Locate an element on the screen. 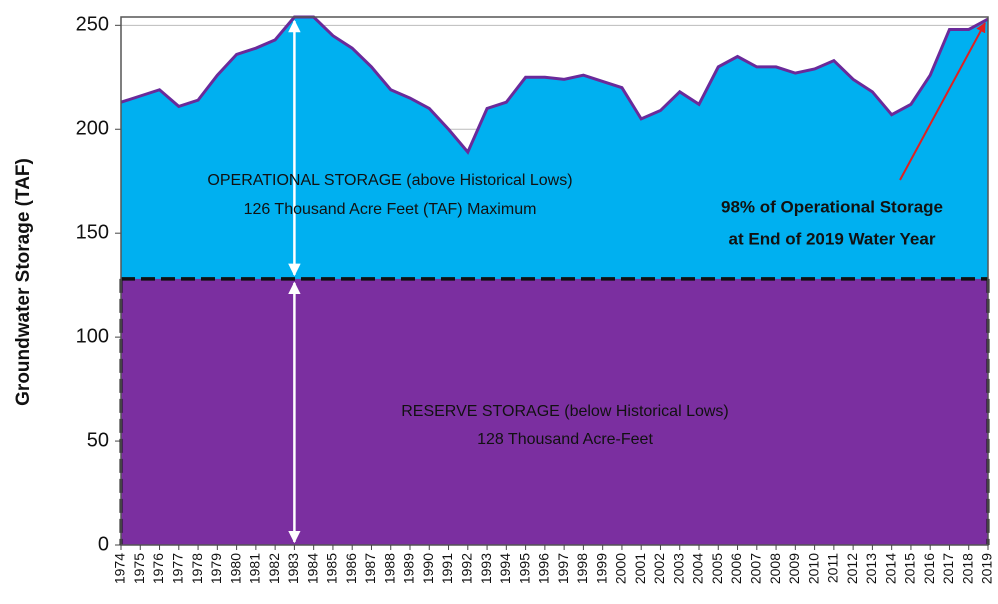 Image resolution: width=998 pixels, height=604 pixels. y-tick-label: 200 is located at coordinates (92, 129).